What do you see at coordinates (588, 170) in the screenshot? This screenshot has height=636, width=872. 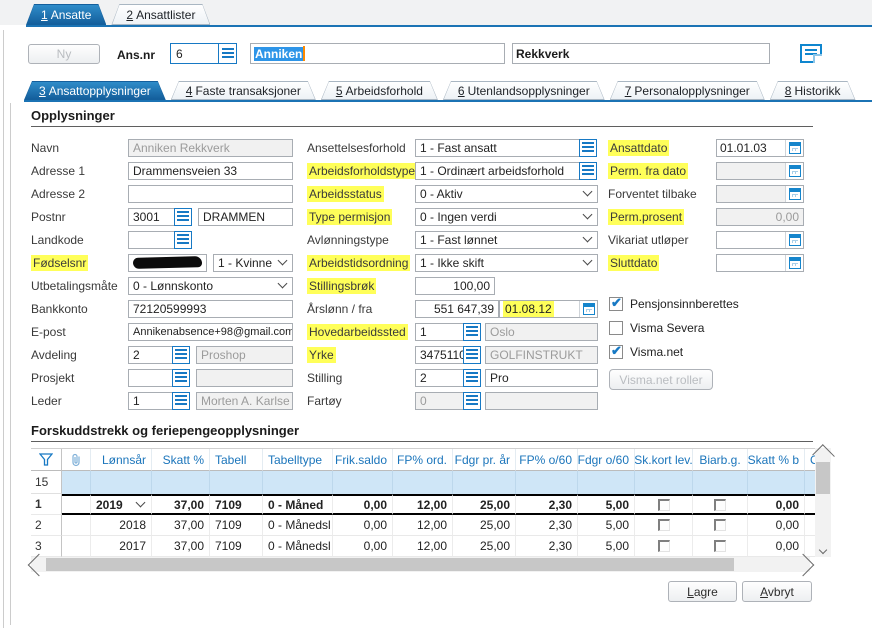 I see `arbeidsforholdstype-lookup-button` at bounding box center [588, 170].